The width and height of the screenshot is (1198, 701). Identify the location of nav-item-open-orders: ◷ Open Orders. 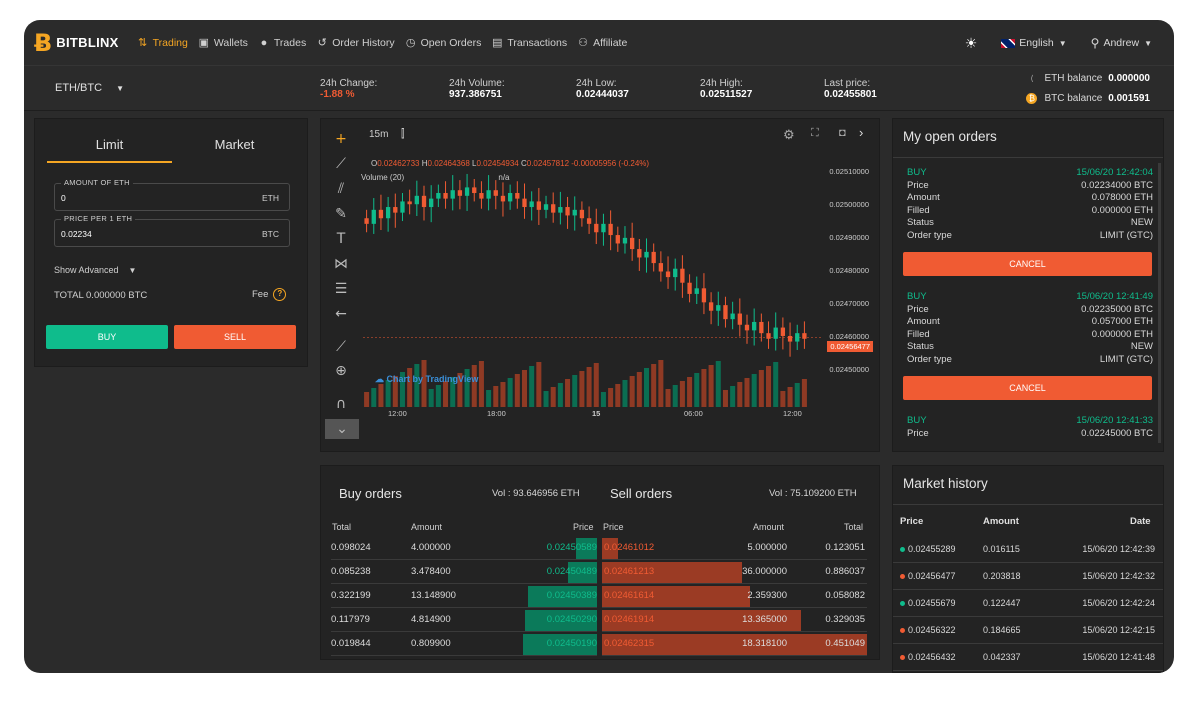
(443, 43).